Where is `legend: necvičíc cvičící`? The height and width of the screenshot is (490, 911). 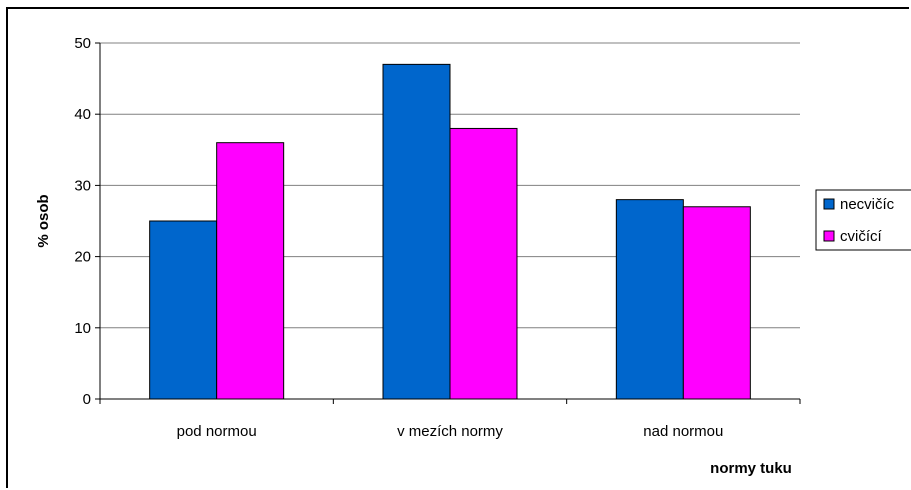
legend: necvičíc cvičící is located at coordinates (863, 220).